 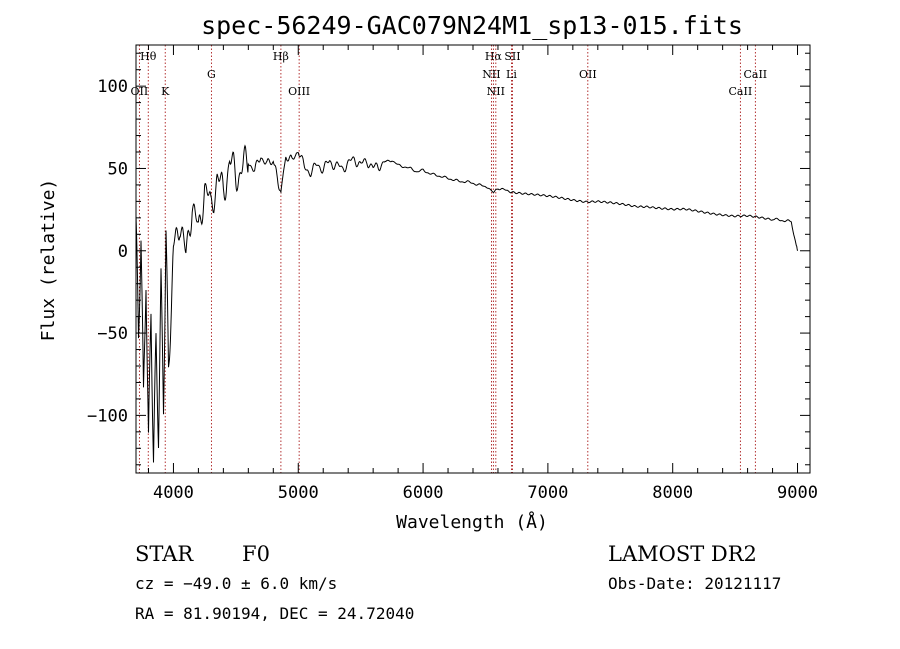 What do you see at coordinates (694, 583) in the screenshot?
I see `obs-date: Obs-Date: 20121117` at bounding box center [694, 583].